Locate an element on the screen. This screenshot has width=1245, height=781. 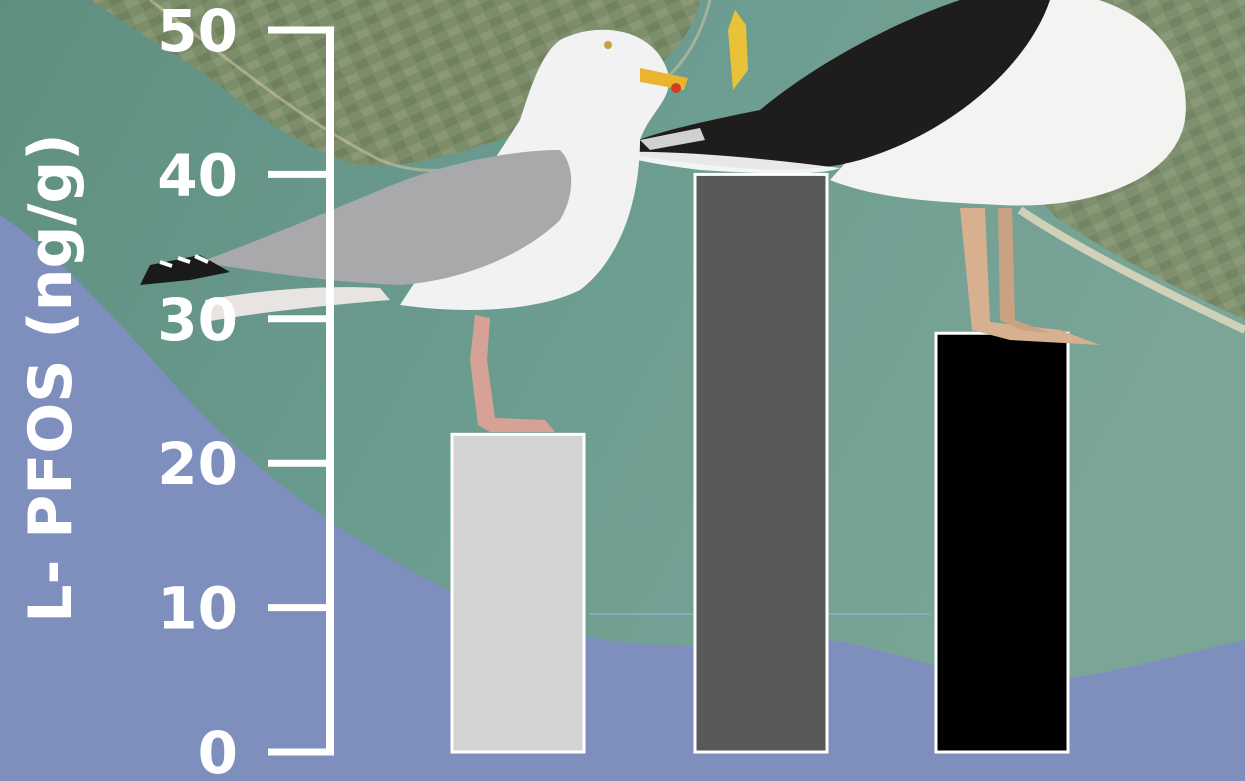
y-axis-title: L- PFOS (ng/g) is located at coordinates (51, 377).